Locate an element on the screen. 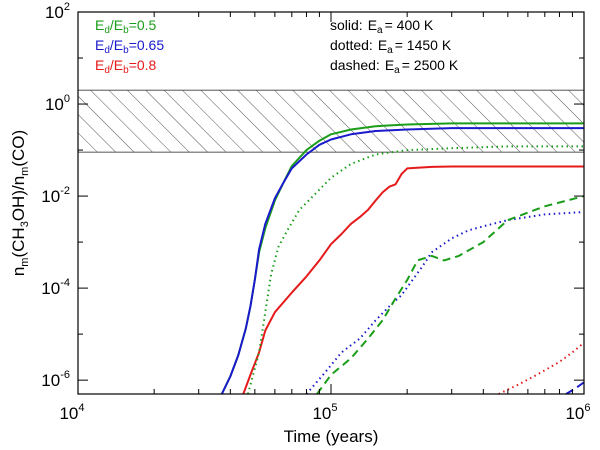  y-tick-label: 10² is located at coordinates (57, 11).